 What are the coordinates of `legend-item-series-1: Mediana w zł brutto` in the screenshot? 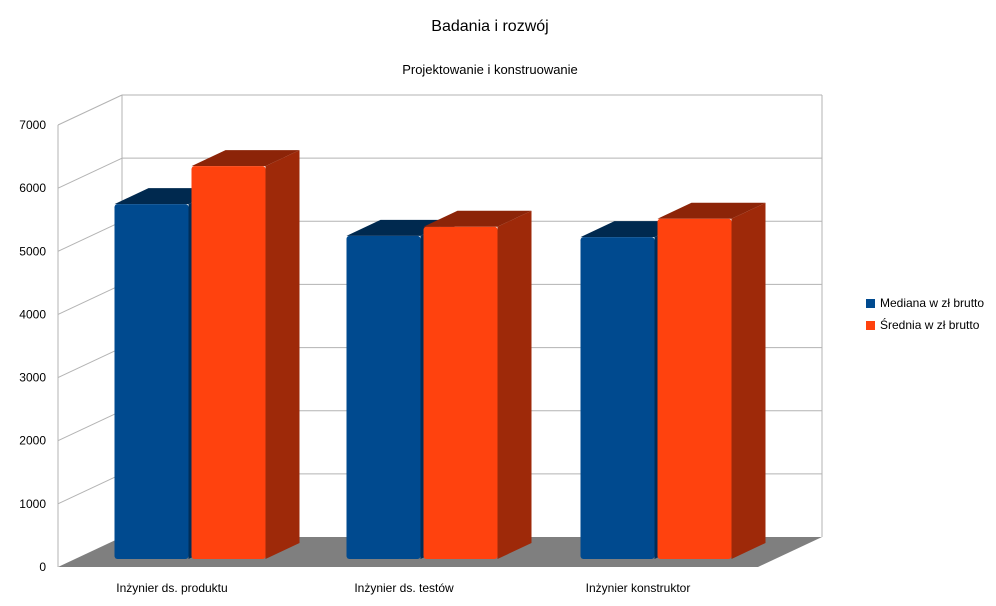 It's located at (925, 303).